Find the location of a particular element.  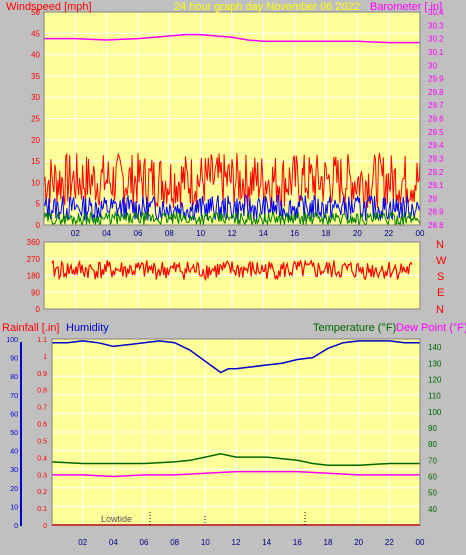

rainfall-tick-label: 0.1 is located at coordinates (42, 509).